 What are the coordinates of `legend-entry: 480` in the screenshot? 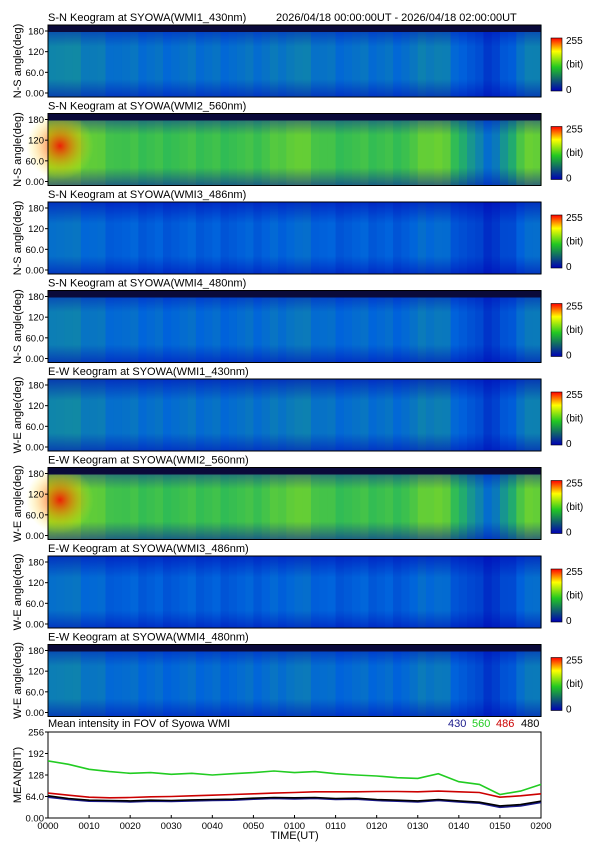 It's located at (530, 724).